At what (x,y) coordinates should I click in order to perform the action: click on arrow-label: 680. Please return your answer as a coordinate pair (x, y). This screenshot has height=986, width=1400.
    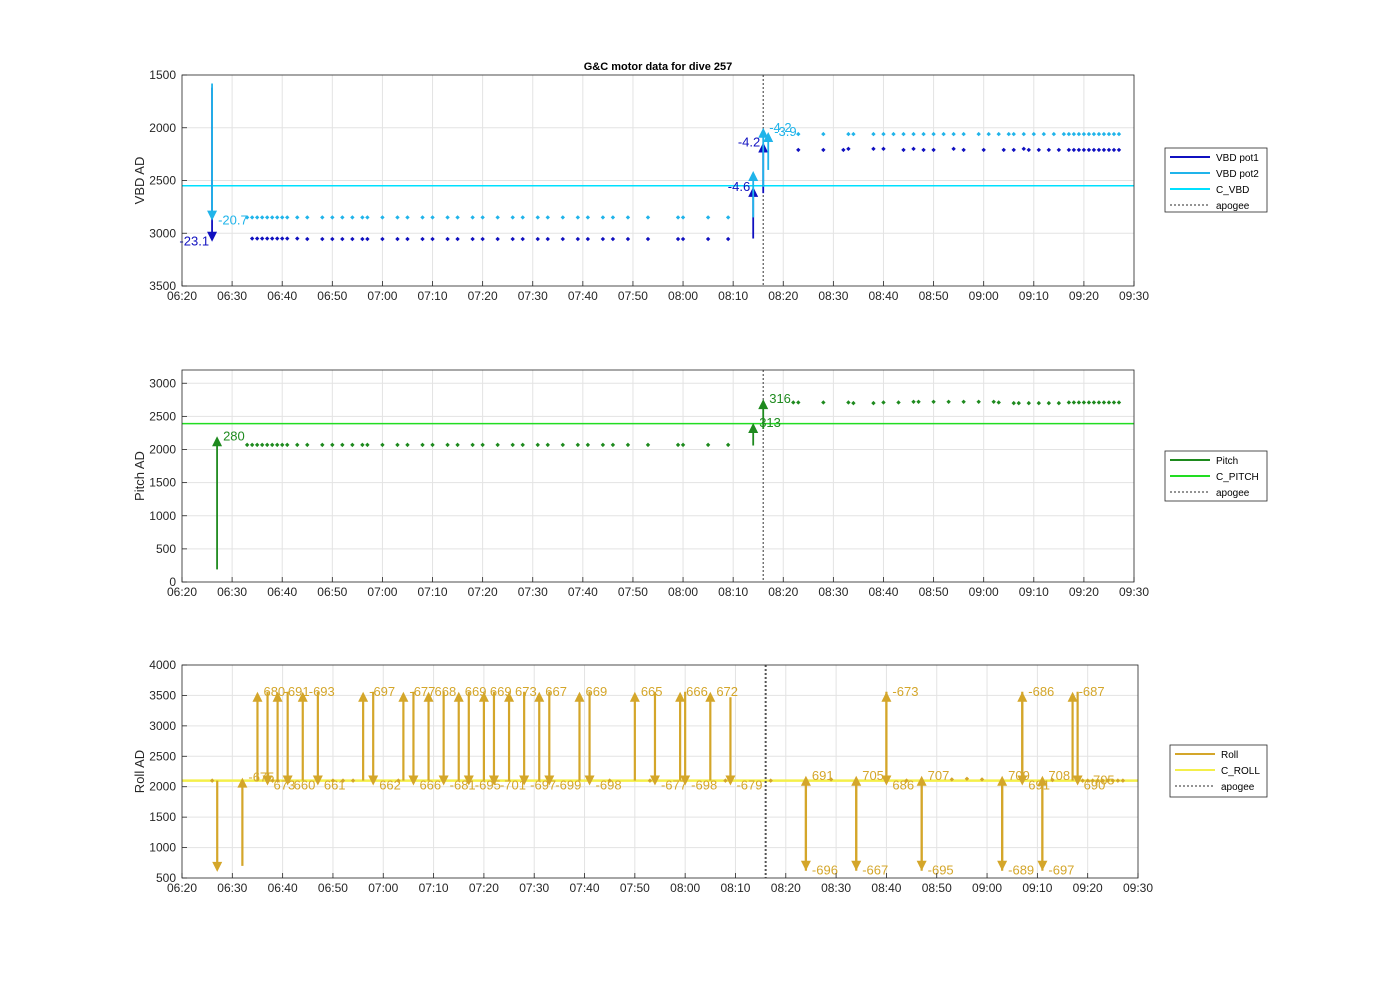
    Looking at the image, I should click on (274, 691).